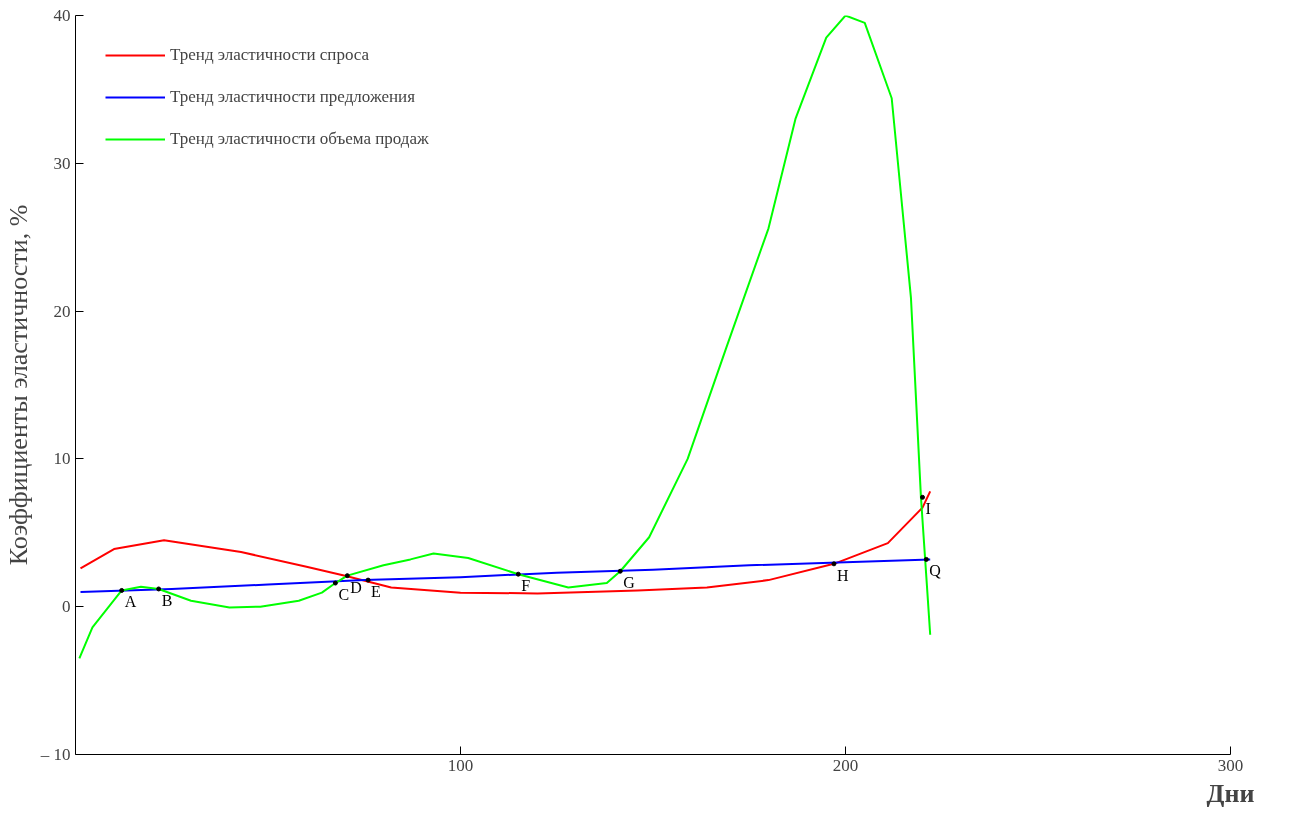 The width and height of the screenshot is (1290, 819). What do you see at coordinates (62, 163) in the screenshot?
I see `y-tick-label: 30` at bounding box center [62, 163].